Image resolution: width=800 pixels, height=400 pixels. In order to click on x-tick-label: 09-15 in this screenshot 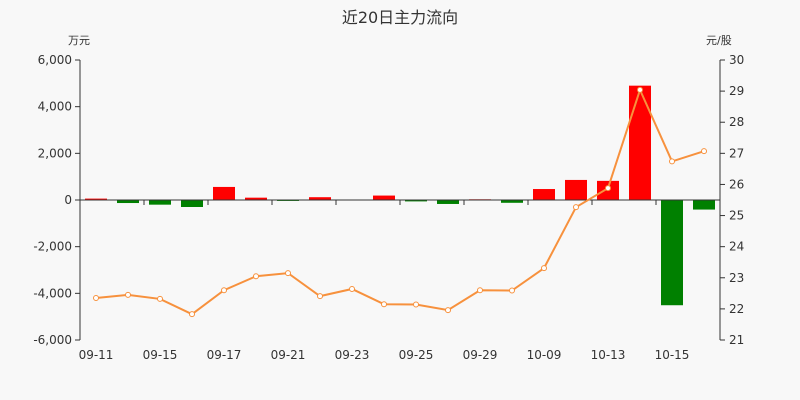, I will do `click(160, 355)`.